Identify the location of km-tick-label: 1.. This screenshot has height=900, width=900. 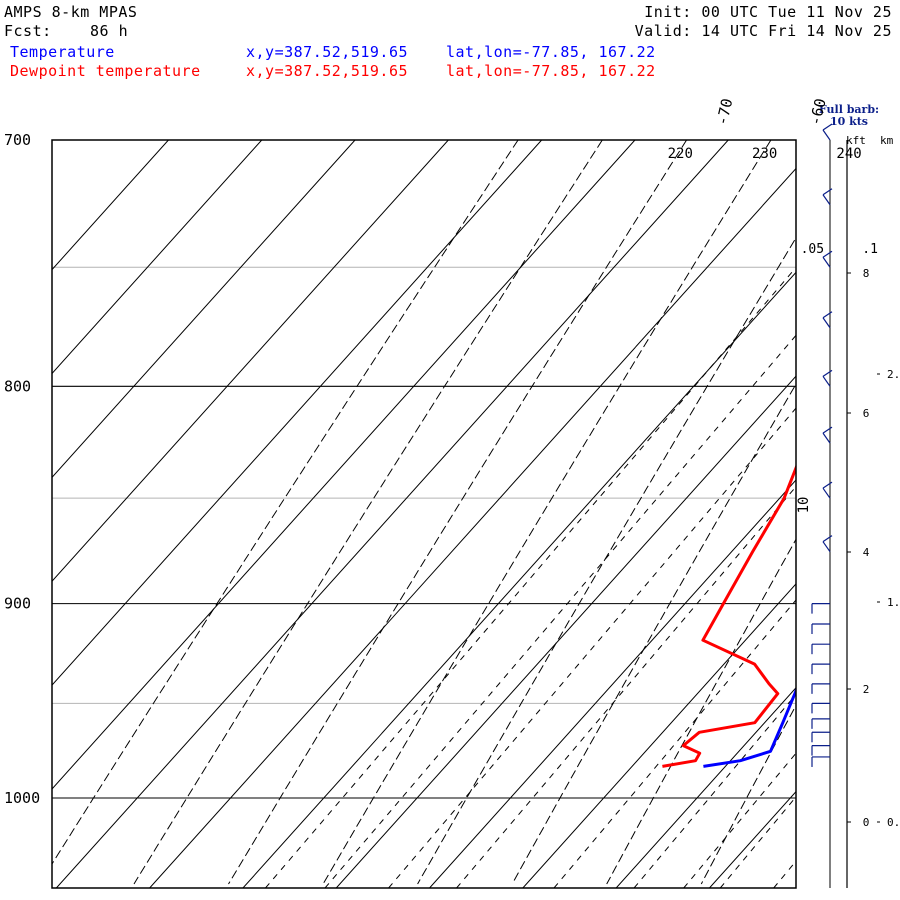
(893, 602).